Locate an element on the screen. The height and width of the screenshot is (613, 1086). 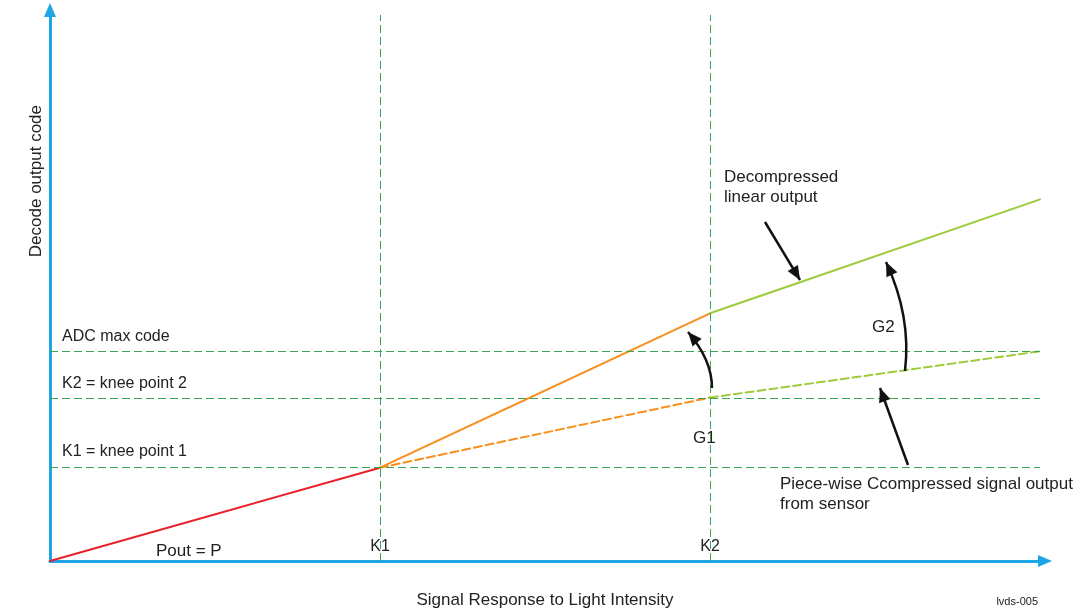
y-axis-title: Decode output code is located at coordinates (35, 181).